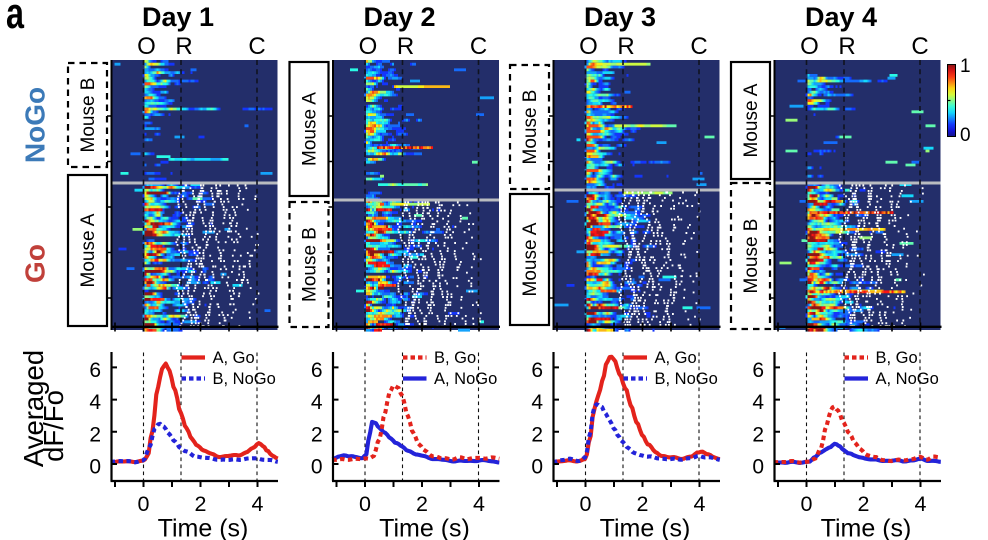 This screenshot has height=540, width=988. What do you see at coordinates (33, 408) in the screenshot?
I see `svg-text: Averaged` at bounding box center [33, 408].